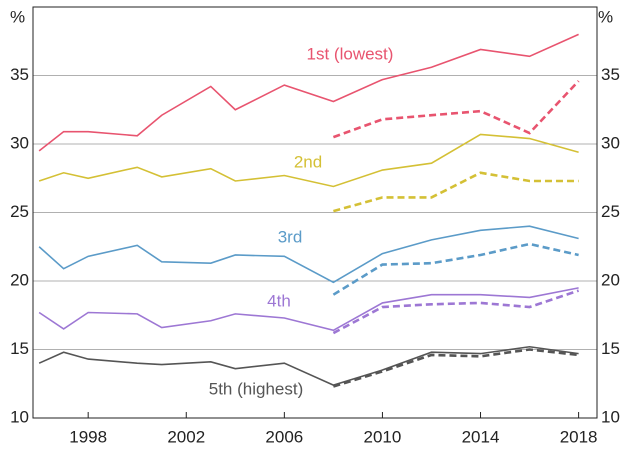 The width and height of the screenshot is (623, 454). Describe the element at coordinates (605, 16) in the screenshot. I see `y-unit-right: %` at that location.